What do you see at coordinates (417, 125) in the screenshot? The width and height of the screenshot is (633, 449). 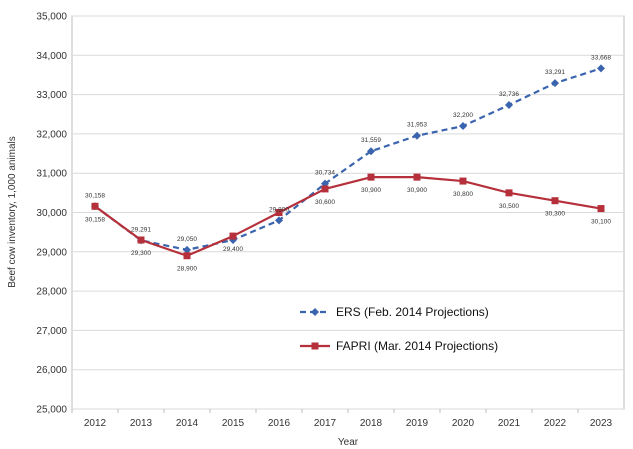 I see `data-label: 31,953` at bounding box center [417, 125].